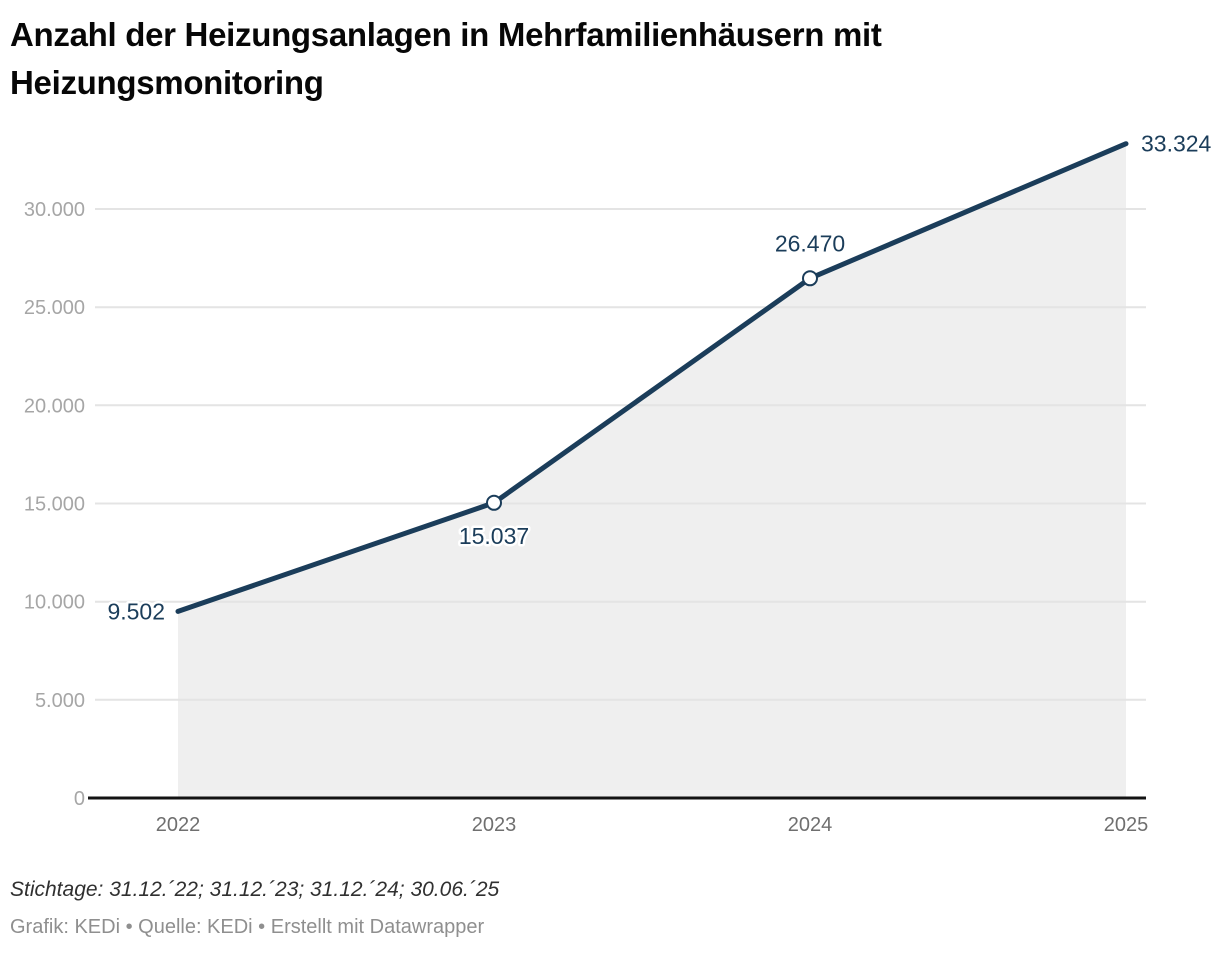 This screenshot has width=1220, height=954. I want to click on x-axis-tick-label: 2023, so click(494, 825).